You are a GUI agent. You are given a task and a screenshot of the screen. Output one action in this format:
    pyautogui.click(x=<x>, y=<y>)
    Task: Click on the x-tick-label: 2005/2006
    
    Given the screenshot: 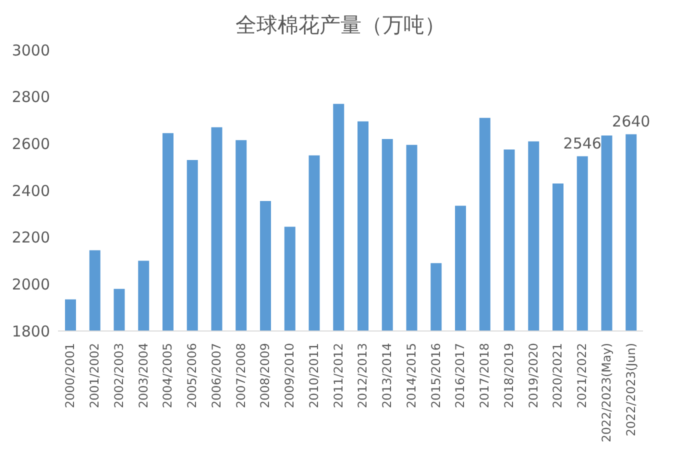 What is the action you would take?
    pyautogui.click(x=192, y=375)
    